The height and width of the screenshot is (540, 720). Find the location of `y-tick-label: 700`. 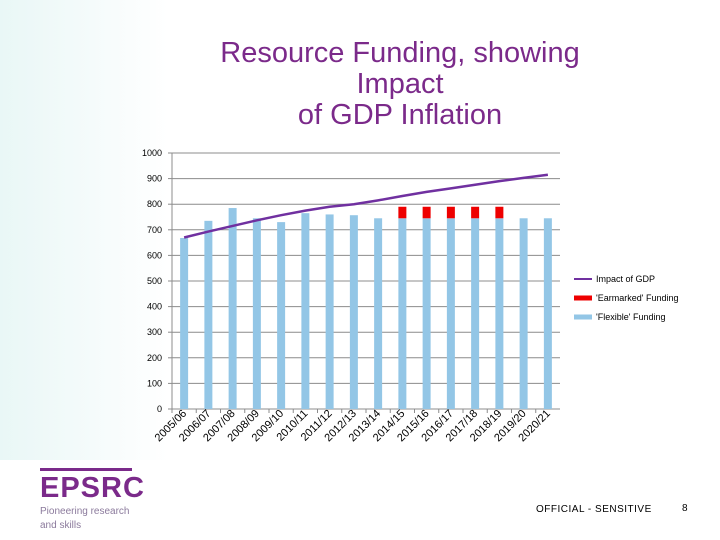

y-tick-label: 700 is located at coordinates (154, 230).